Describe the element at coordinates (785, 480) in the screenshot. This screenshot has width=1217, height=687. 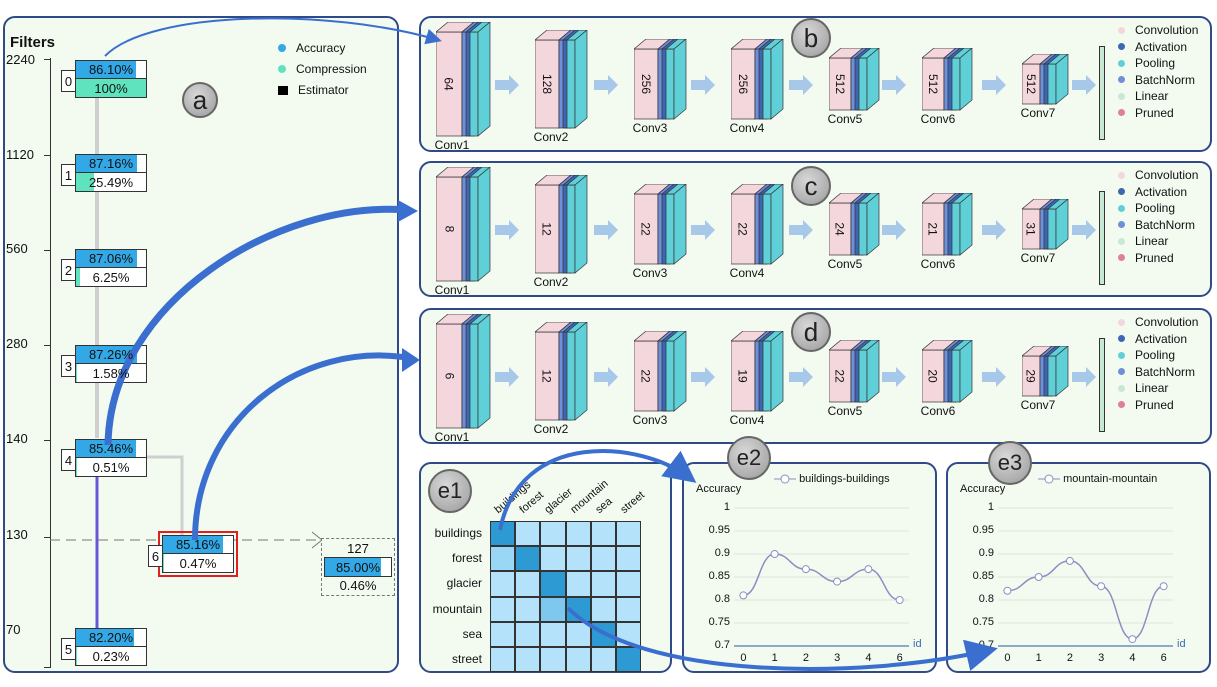
I see `series-marker-icon` at that location.